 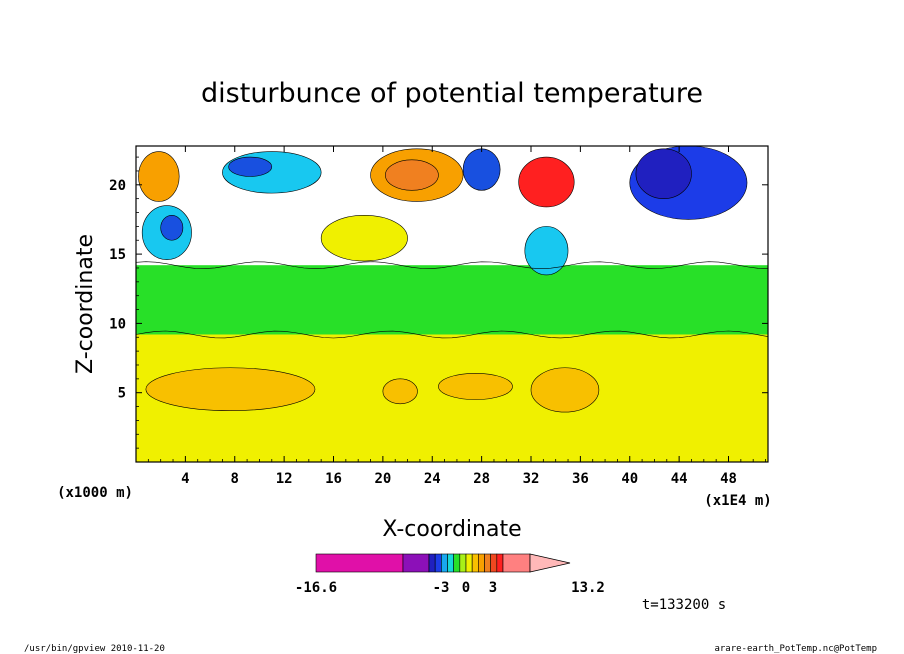 I want to click on colorbar-tick-label: -3, so click(x=441, y=588).